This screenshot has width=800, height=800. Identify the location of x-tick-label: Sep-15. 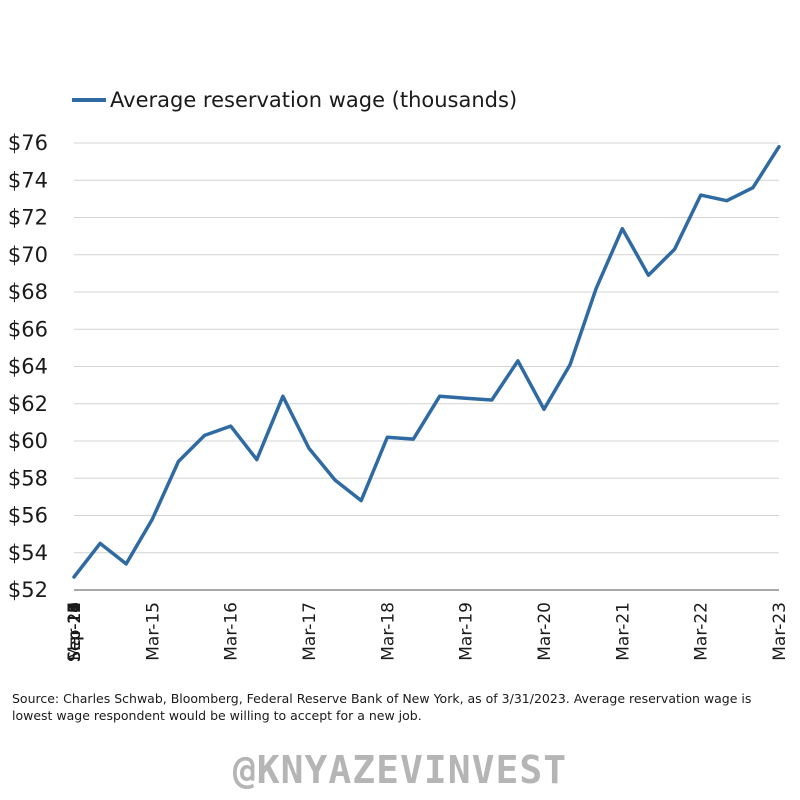
(75, 632).